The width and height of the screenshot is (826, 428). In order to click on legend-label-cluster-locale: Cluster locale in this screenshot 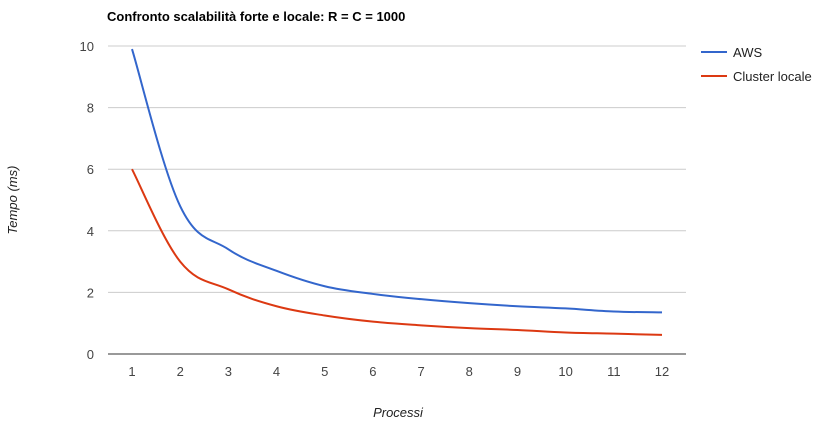, I will do `click(772, 76)`.